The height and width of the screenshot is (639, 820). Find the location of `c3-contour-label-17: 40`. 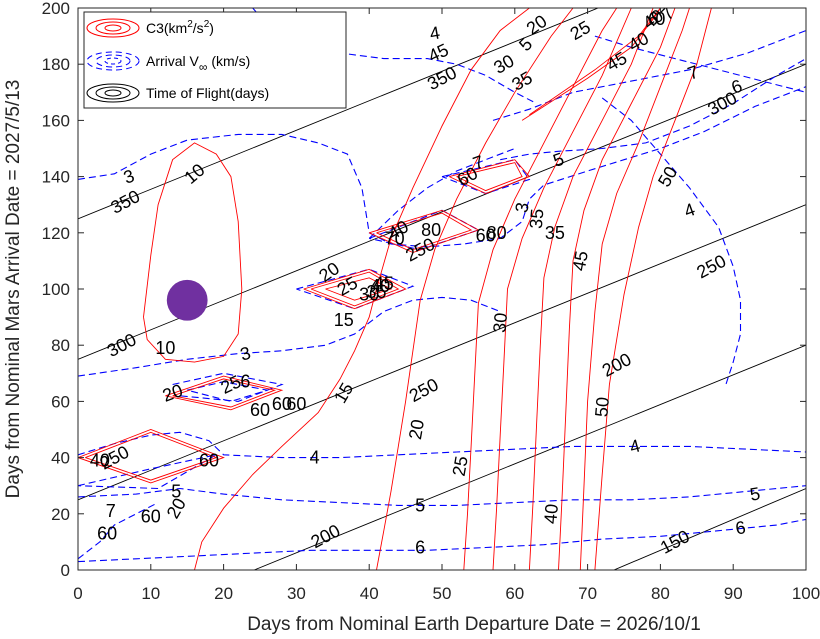

c3-contour-label-17: 40 is located at coordinates (551, 514).